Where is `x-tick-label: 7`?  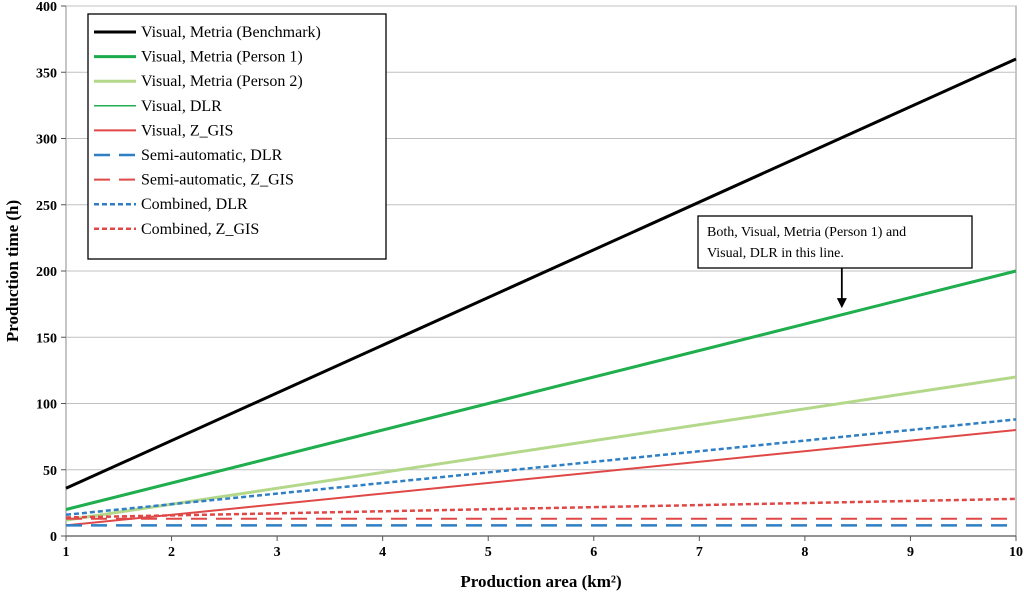
x-tick-label: 7 is located at coordinates (699, 552).